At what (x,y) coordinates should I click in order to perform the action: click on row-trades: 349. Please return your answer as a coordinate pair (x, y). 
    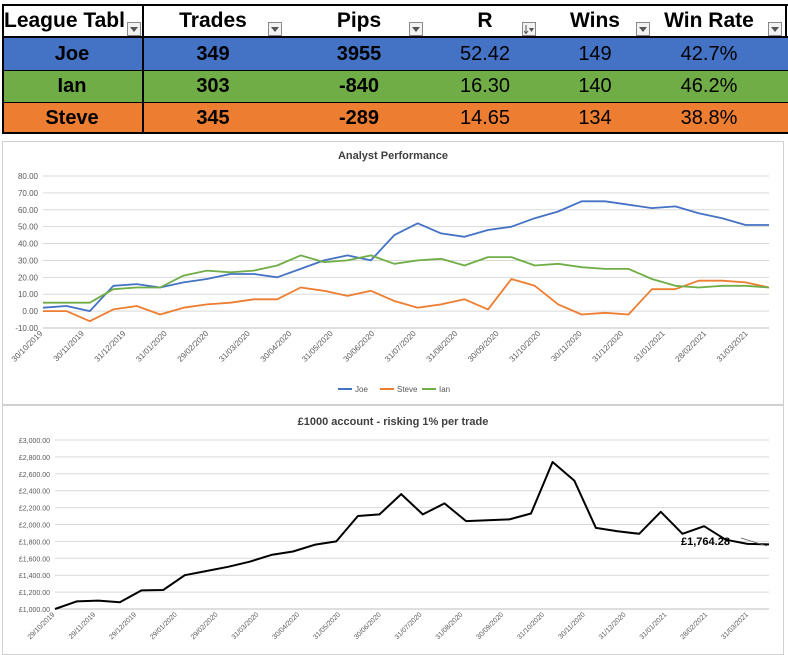
    Looking at the image, I should click on (213, 53).